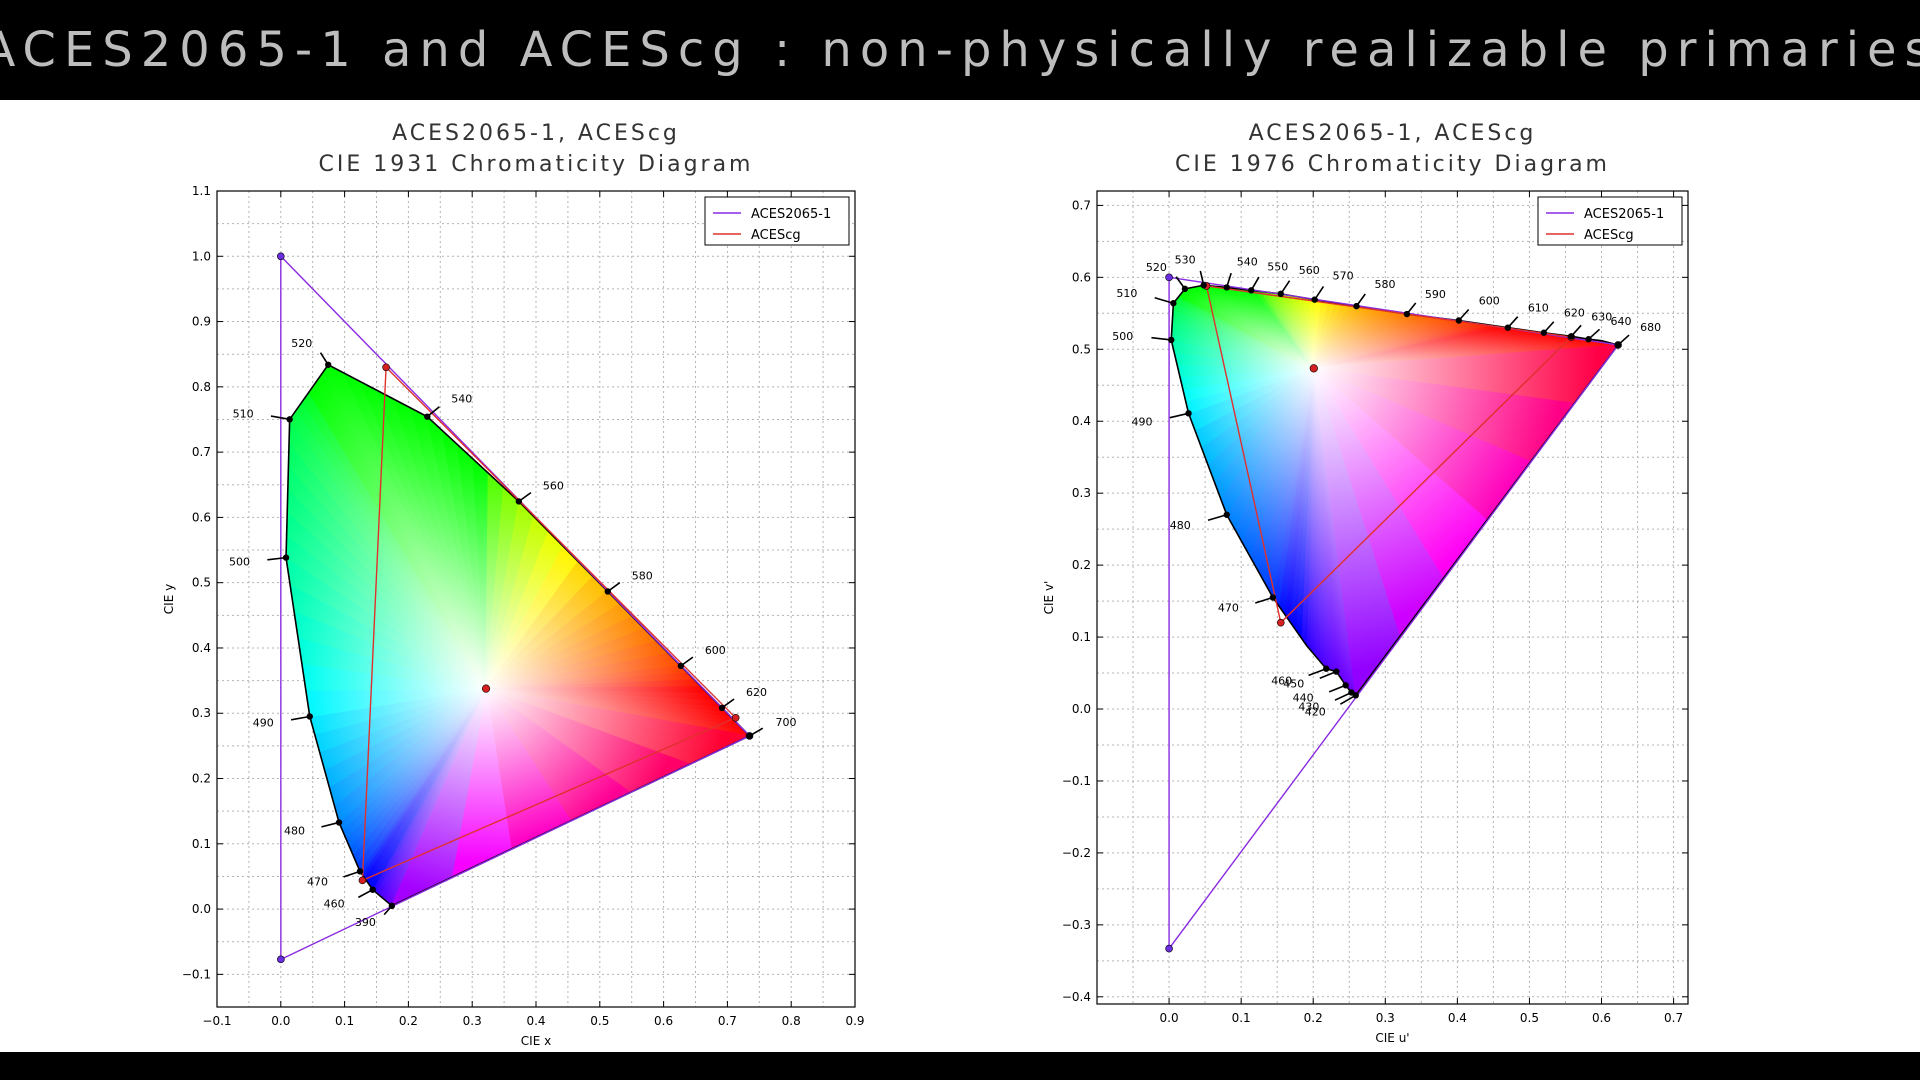  What do you see at coordinates (216, 1021) in the screenshot?
I see `x-tick-label: −0.1` at bounding box center [216, 1021].